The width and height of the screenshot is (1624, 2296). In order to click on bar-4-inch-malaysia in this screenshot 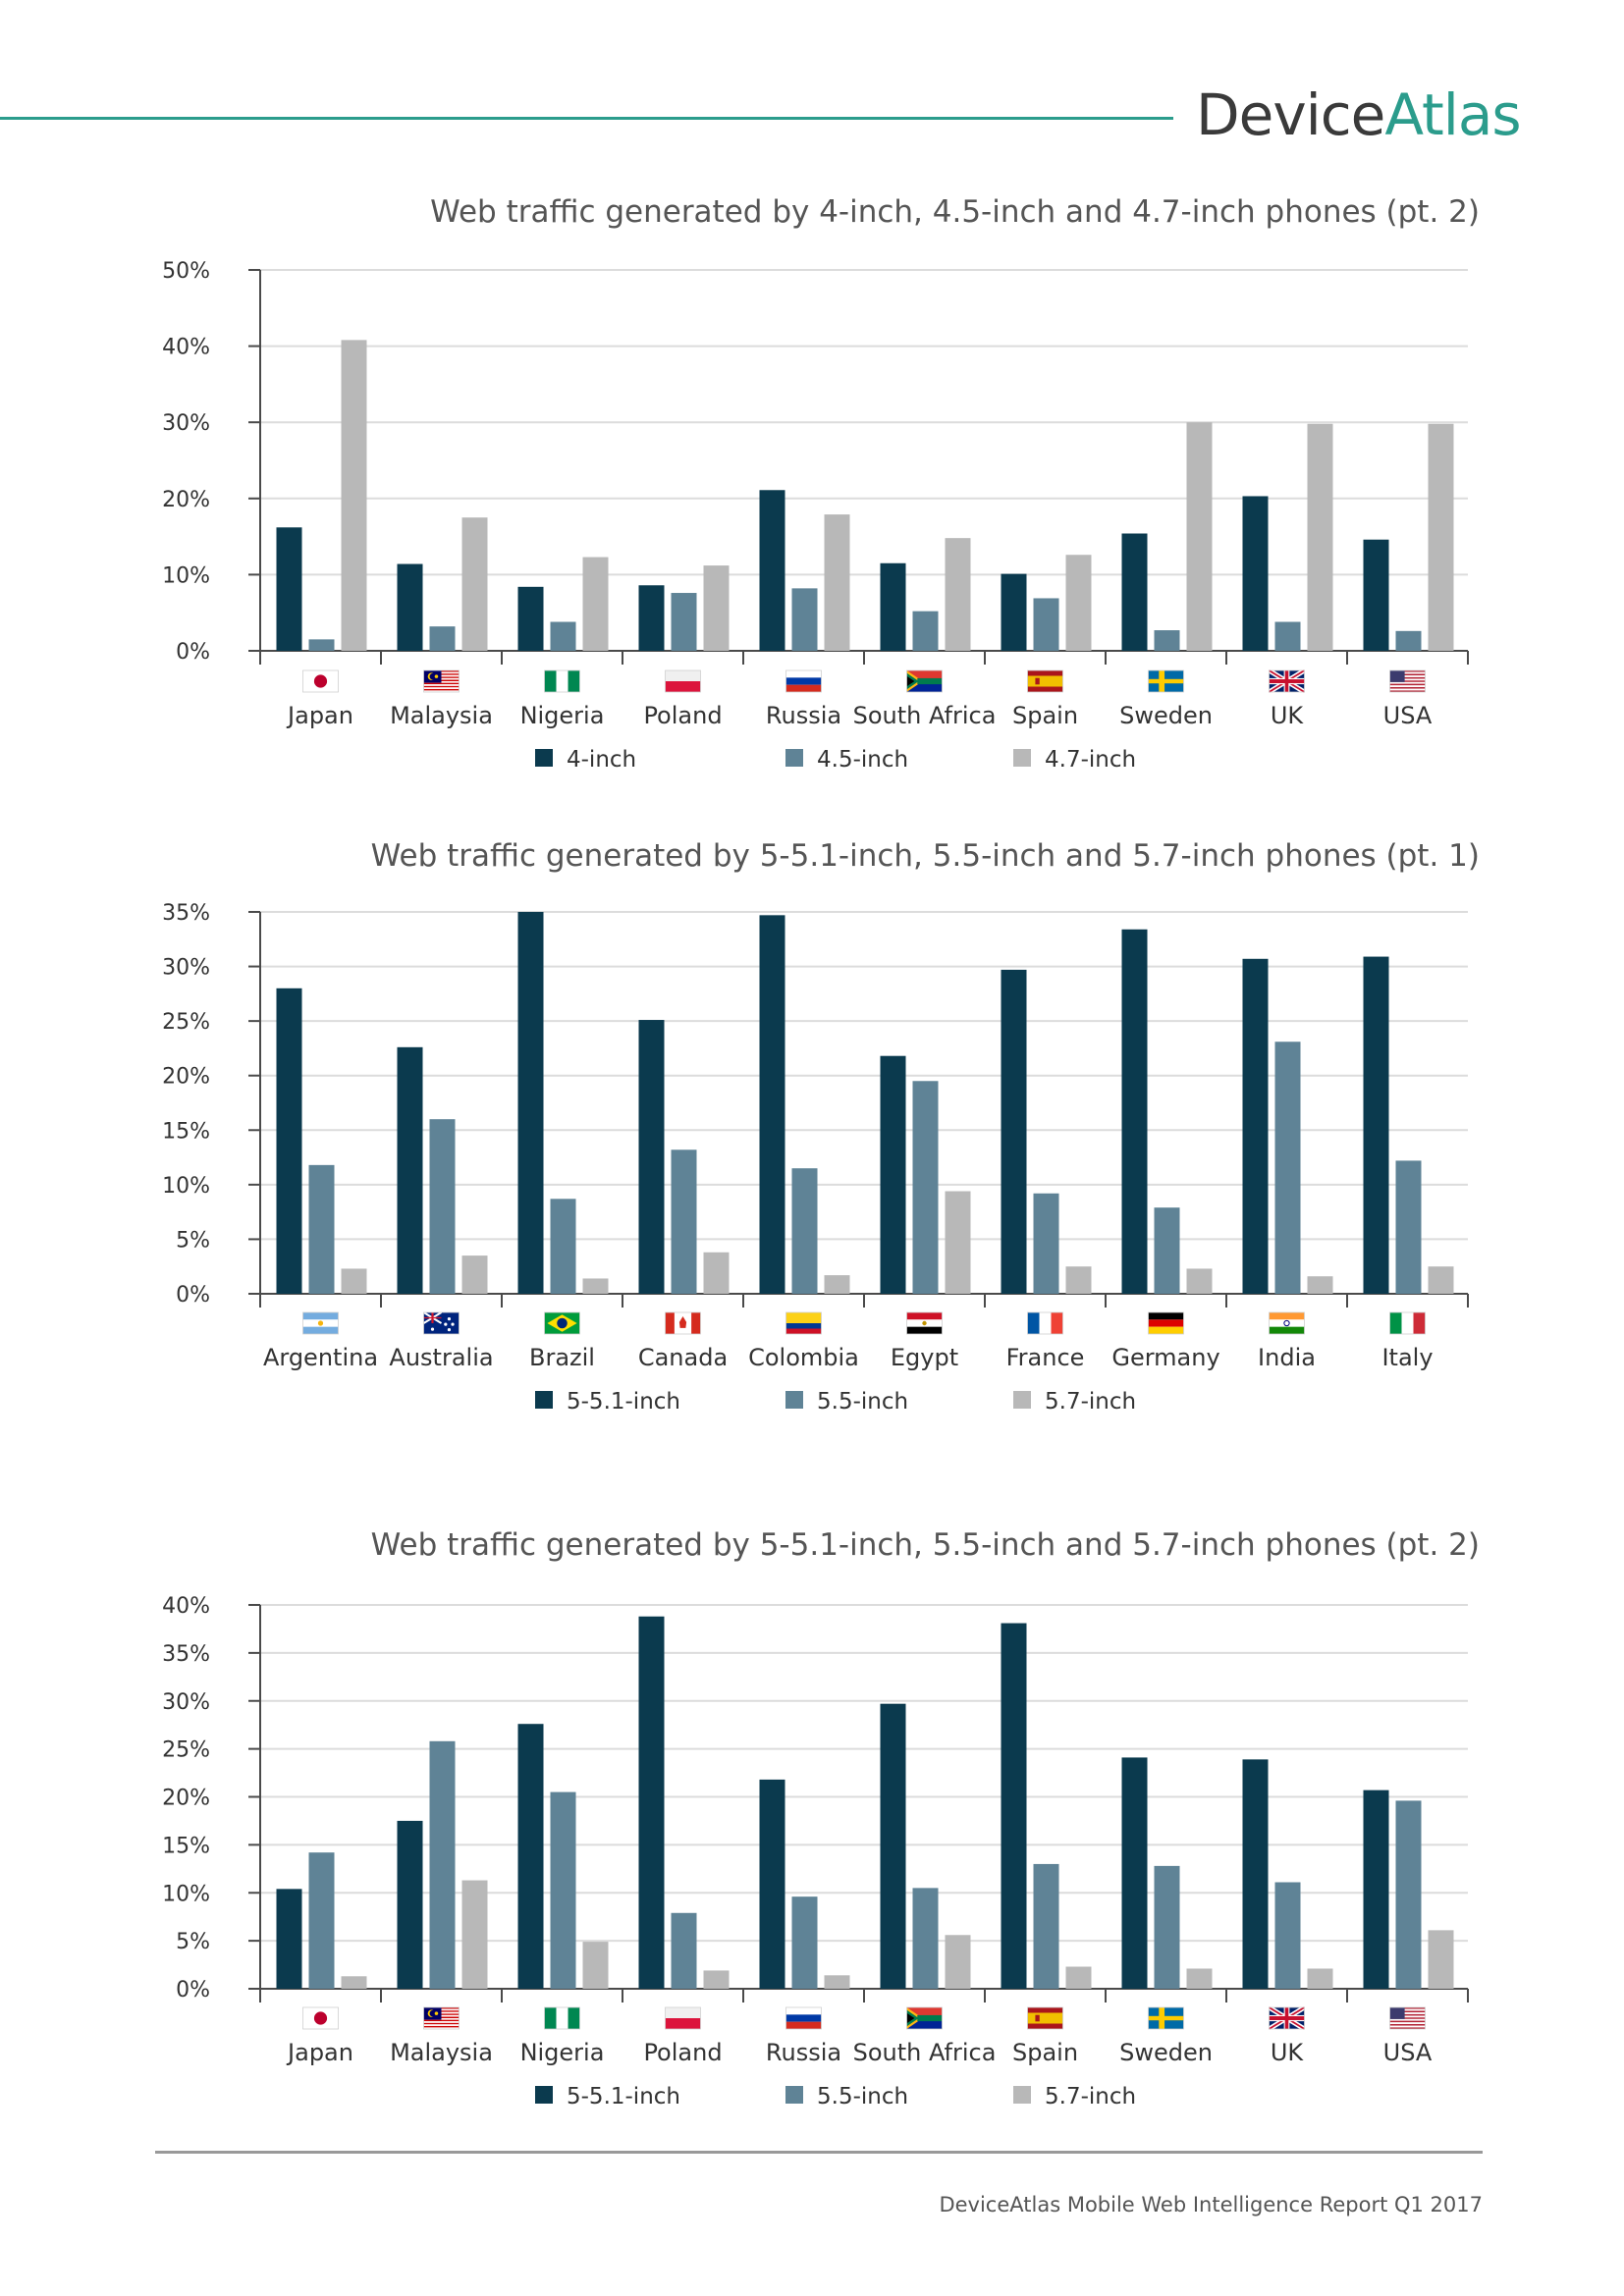, I will do `click(410, 607)`.